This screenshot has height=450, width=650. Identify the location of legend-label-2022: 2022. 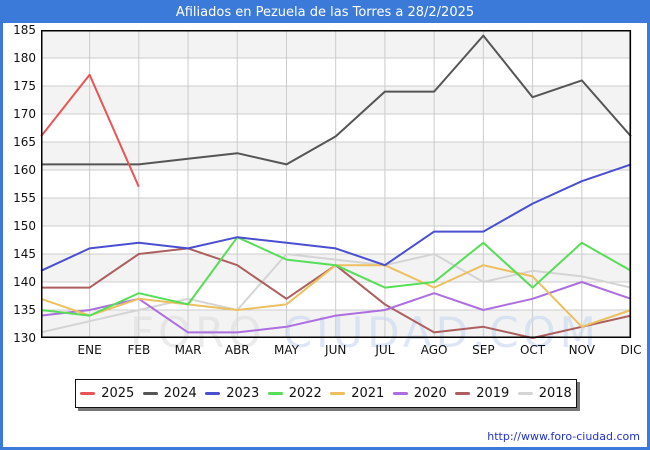
(305, 393).